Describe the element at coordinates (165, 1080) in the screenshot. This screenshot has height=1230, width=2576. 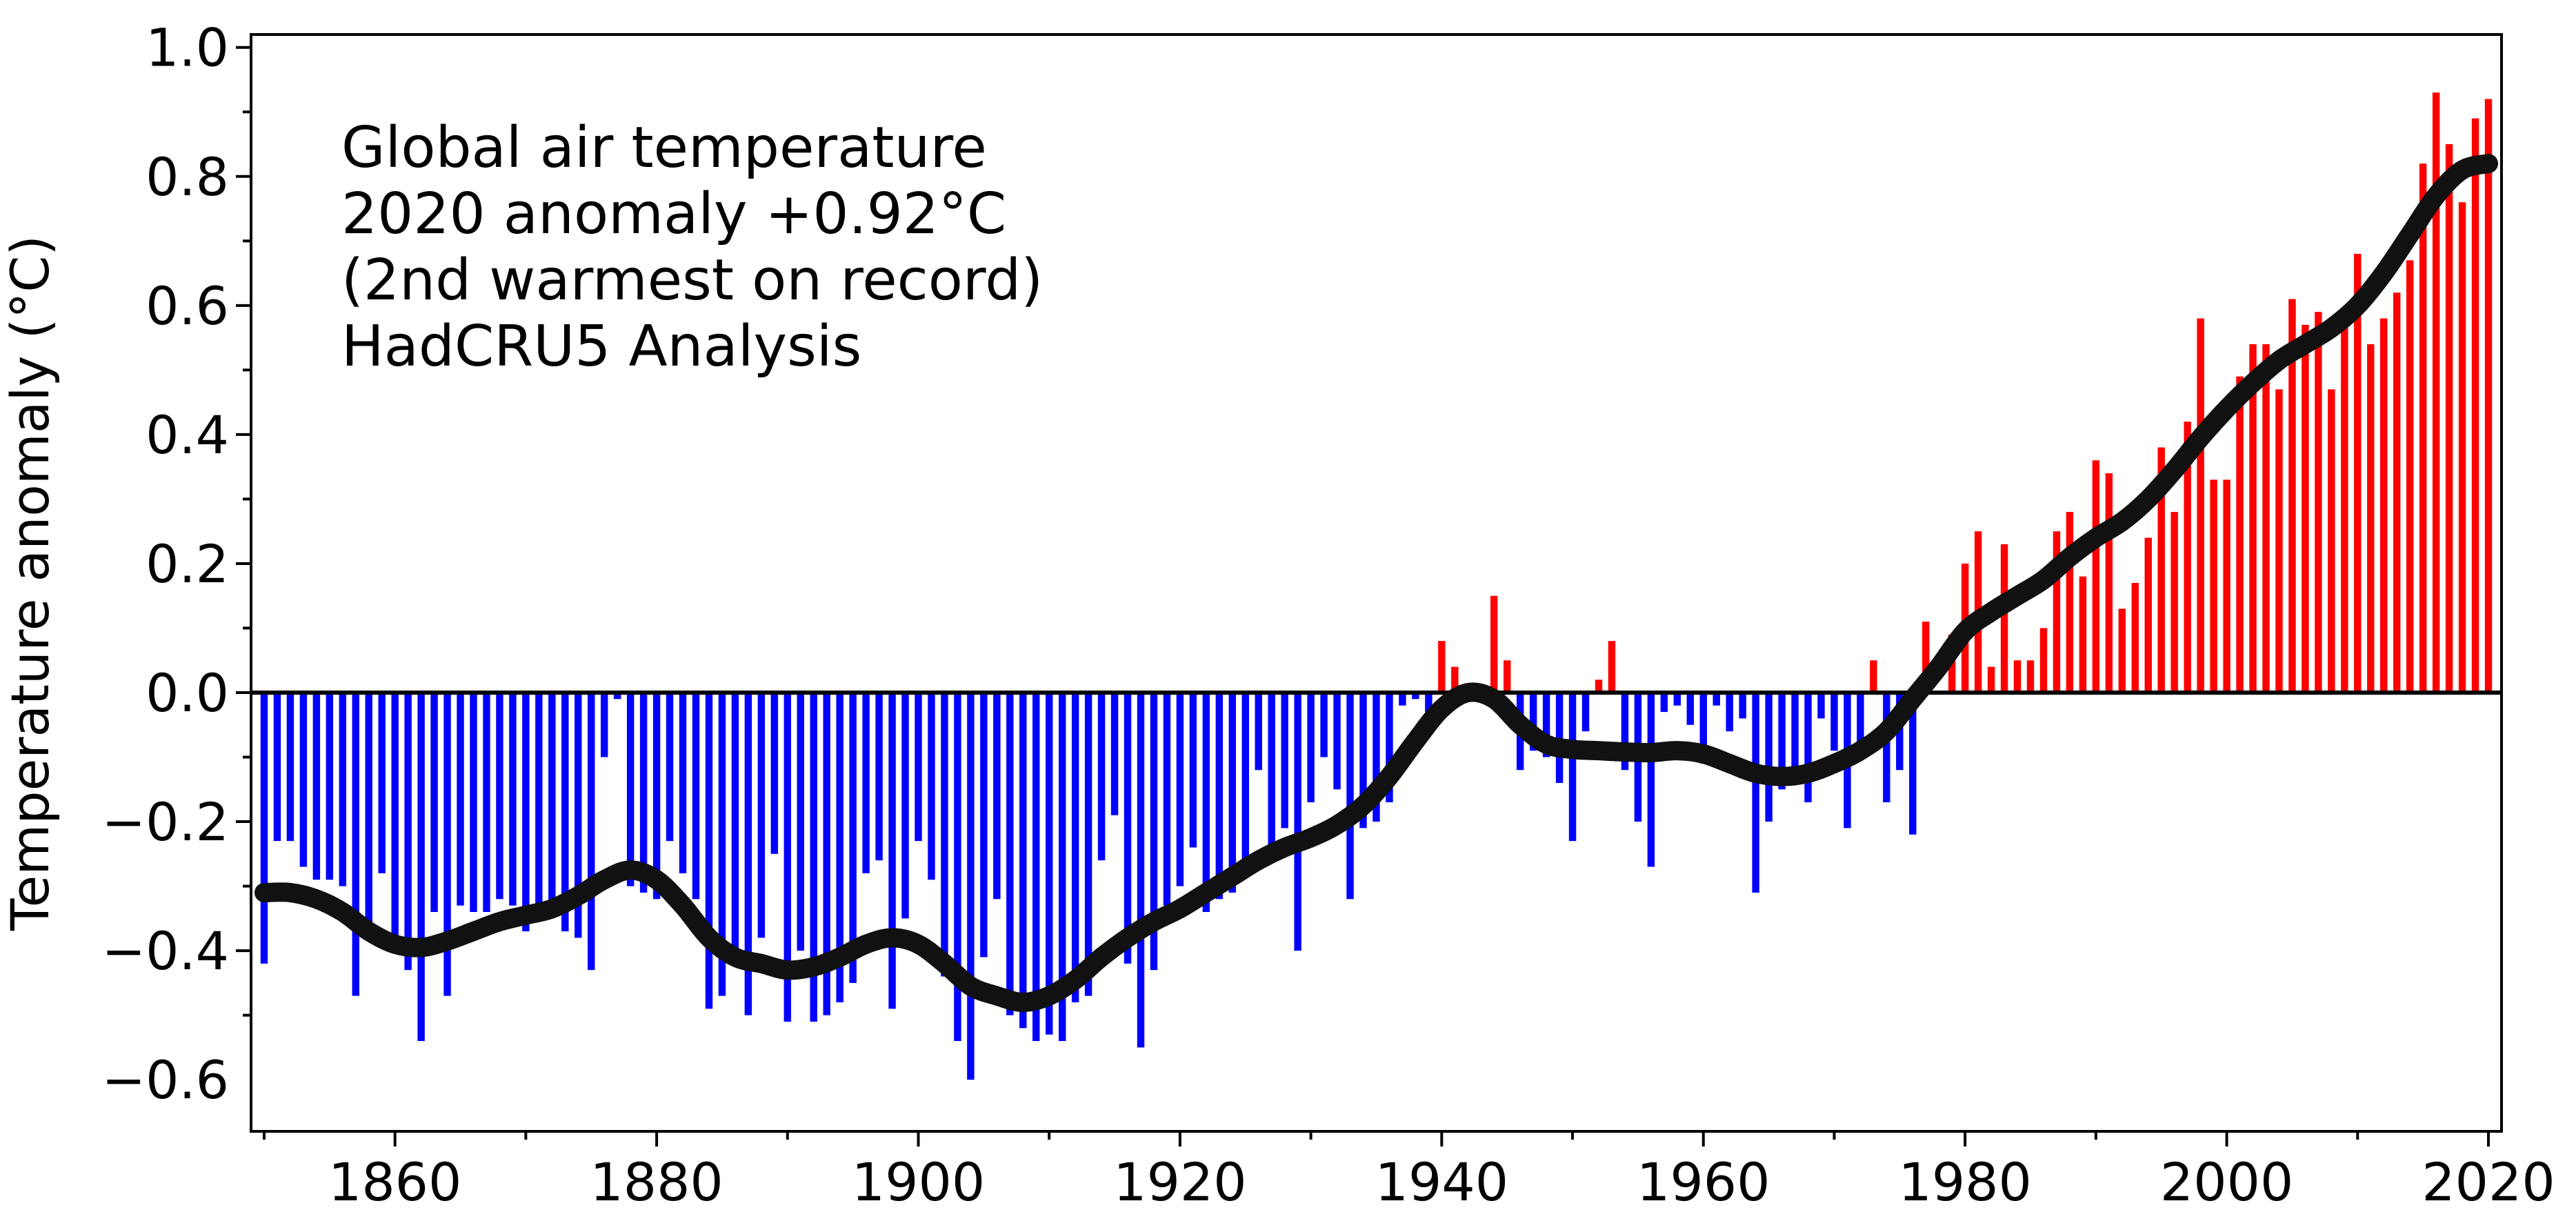
I see `y-tick-label: −0.6` at that location.